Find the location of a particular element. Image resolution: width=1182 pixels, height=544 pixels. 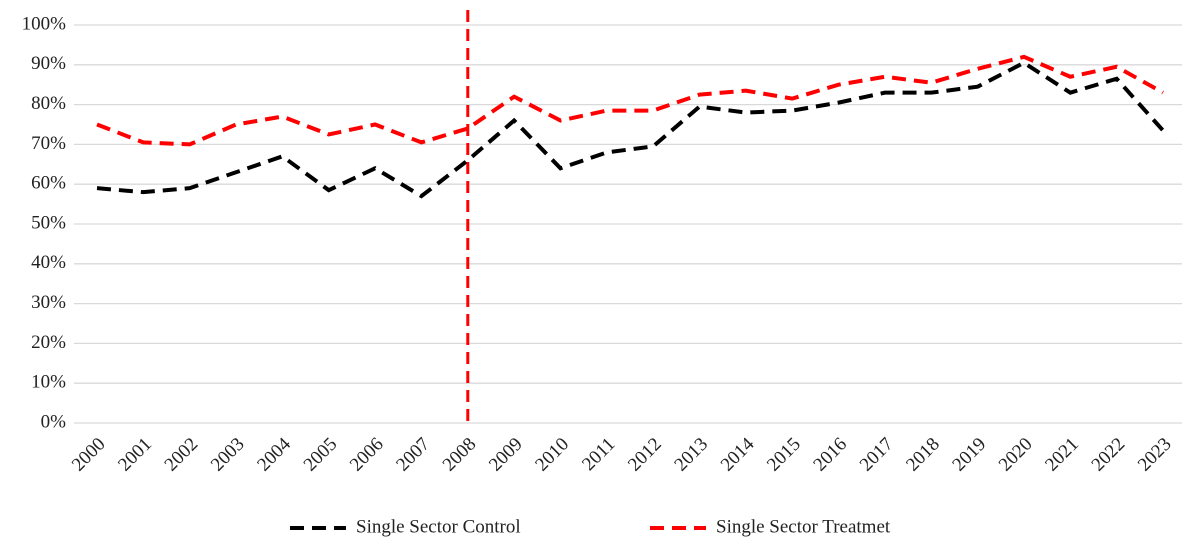

x-tick-label: 2017 is located at coordinates (877, 455).